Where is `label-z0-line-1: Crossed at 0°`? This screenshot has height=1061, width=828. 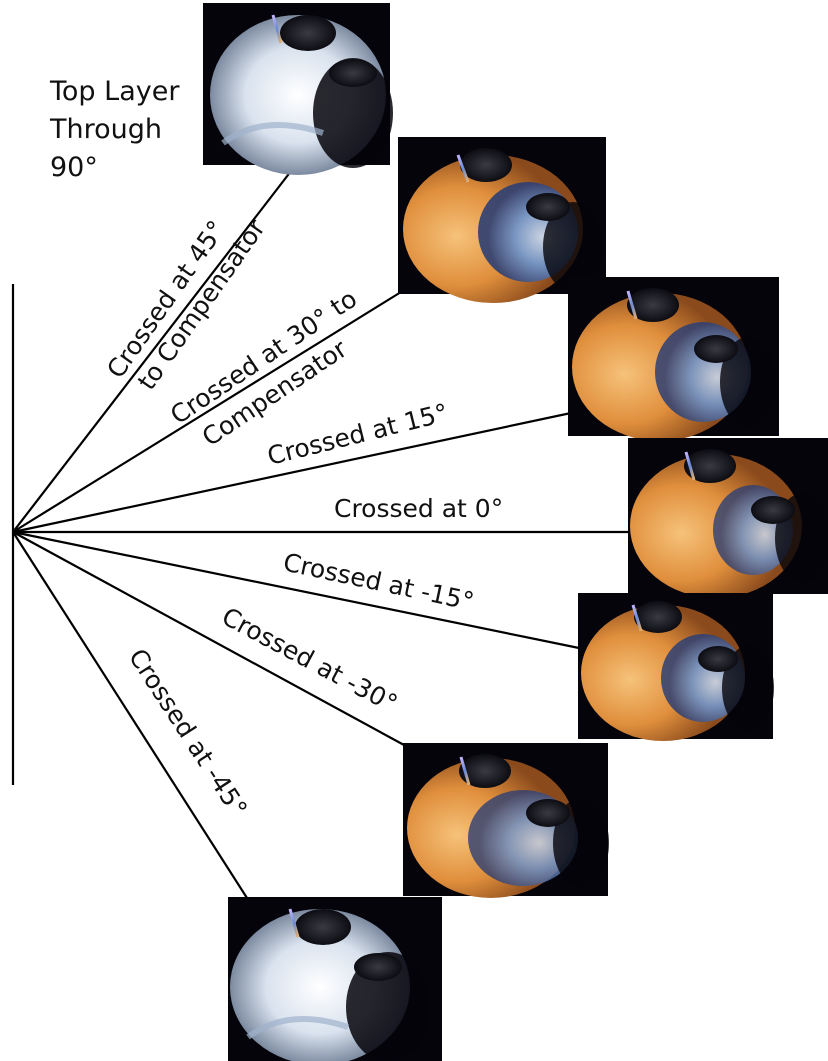 label-z0-line-1: Crossed at 0° is located at coordinates (418, 508).